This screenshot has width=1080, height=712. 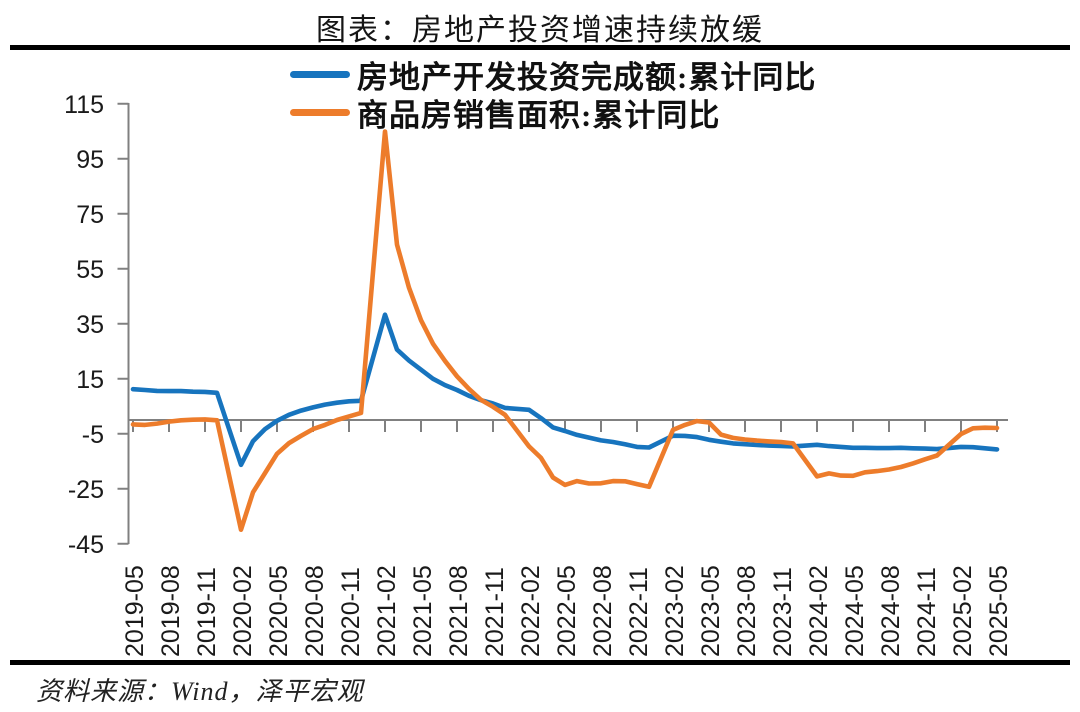 I want to click on x-tick-label: 2021-02, so click(x=387, y=611).